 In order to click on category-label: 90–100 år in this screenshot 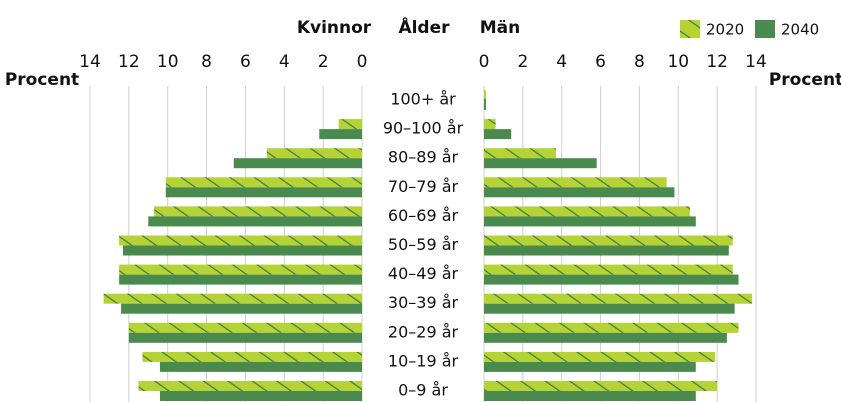, I will do `click(423, 128)`.